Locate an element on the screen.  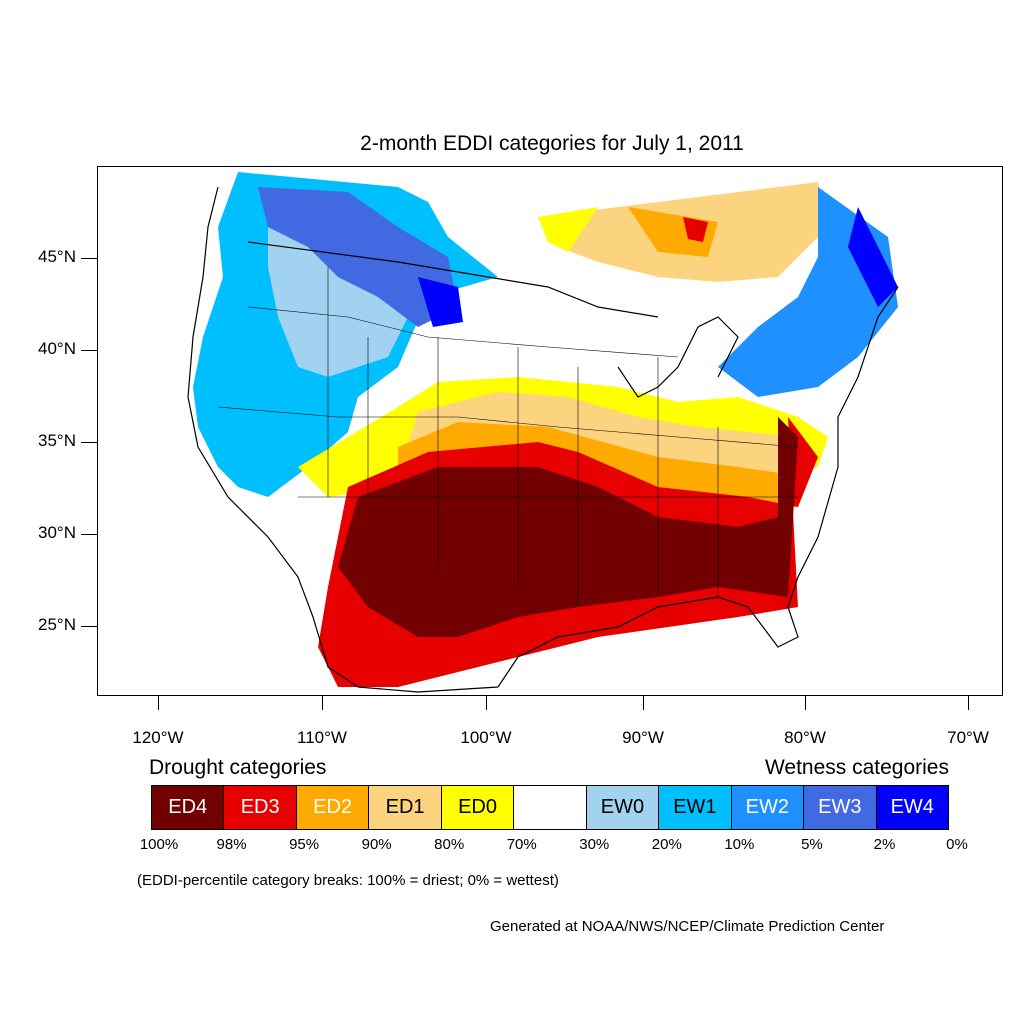
map-title: 2-month EDDI categories for July 1, 2011 is located at coordinates (552, 143).